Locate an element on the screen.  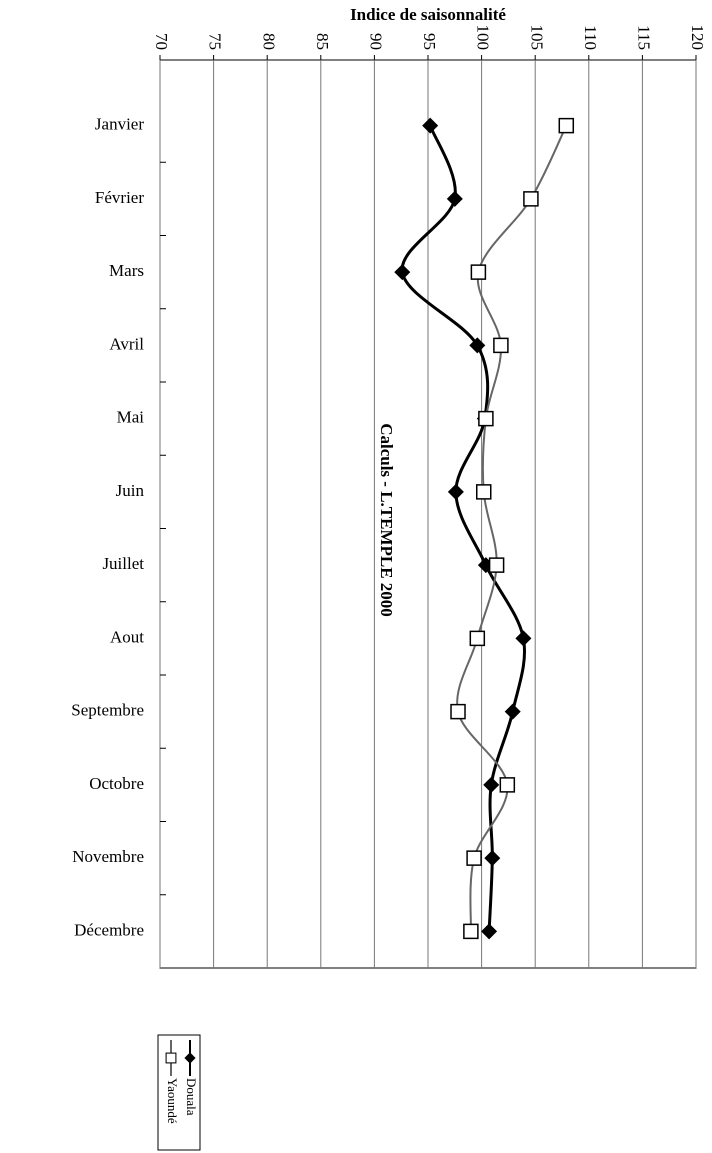
source-note: Calculs - L.TEMPLE 2000 is located at coordinates (386, 520).